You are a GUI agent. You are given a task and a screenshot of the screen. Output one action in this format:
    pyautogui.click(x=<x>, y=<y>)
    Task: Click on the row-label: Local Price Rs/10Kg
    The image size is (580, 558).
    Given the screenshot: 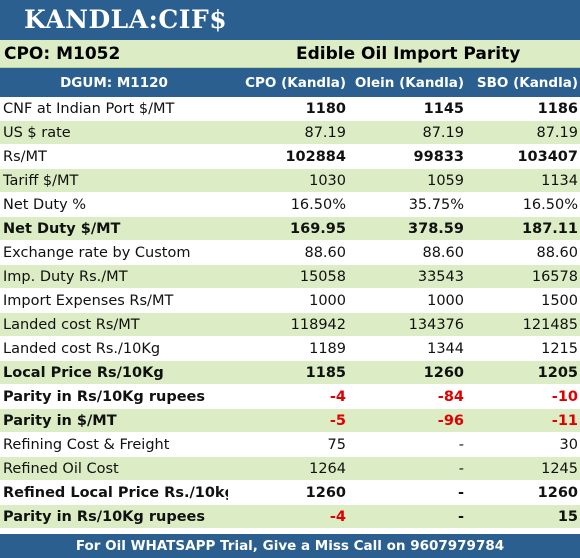 What is the action you would take?
    pyautogui.click(x=83, y=372)
    